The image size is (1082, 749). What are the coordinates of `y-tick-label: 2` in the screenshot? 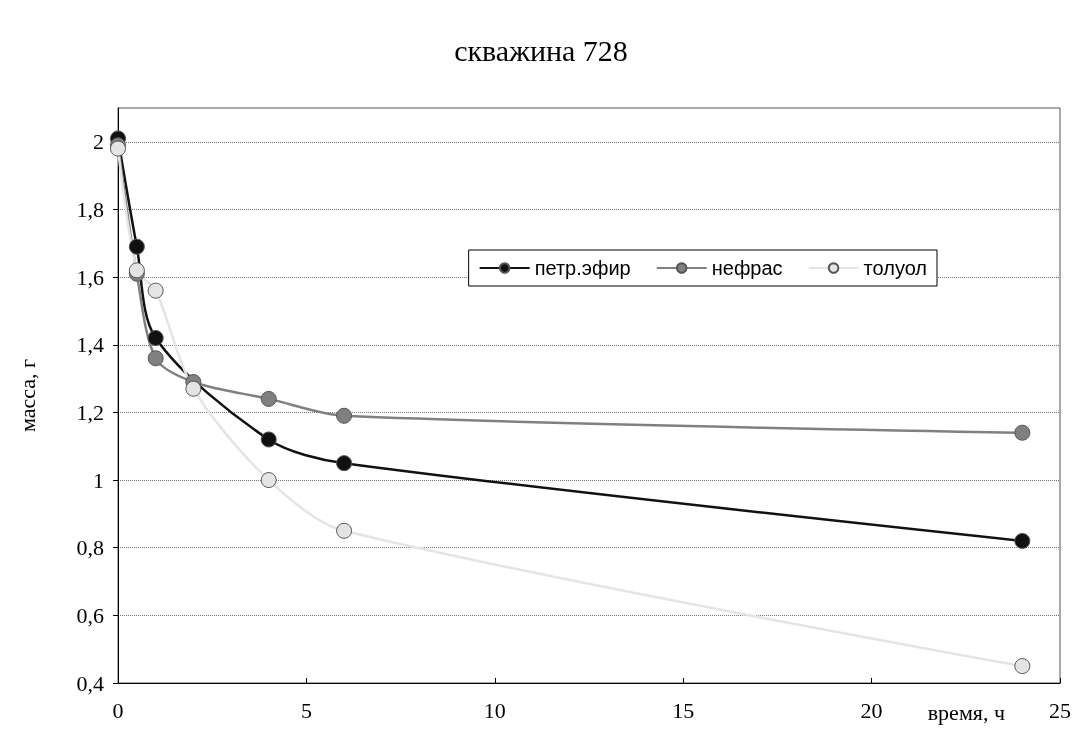 It's located at (98, 142).